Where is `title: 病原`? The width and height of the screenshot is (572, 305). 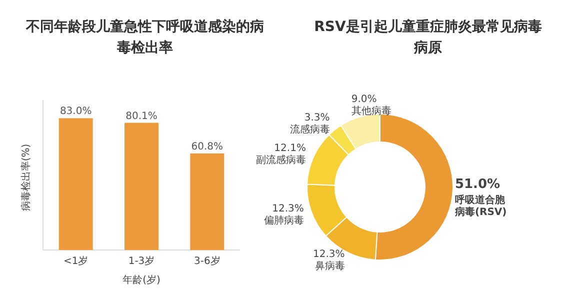 title: 病原 is located at coordinates (428, 48).